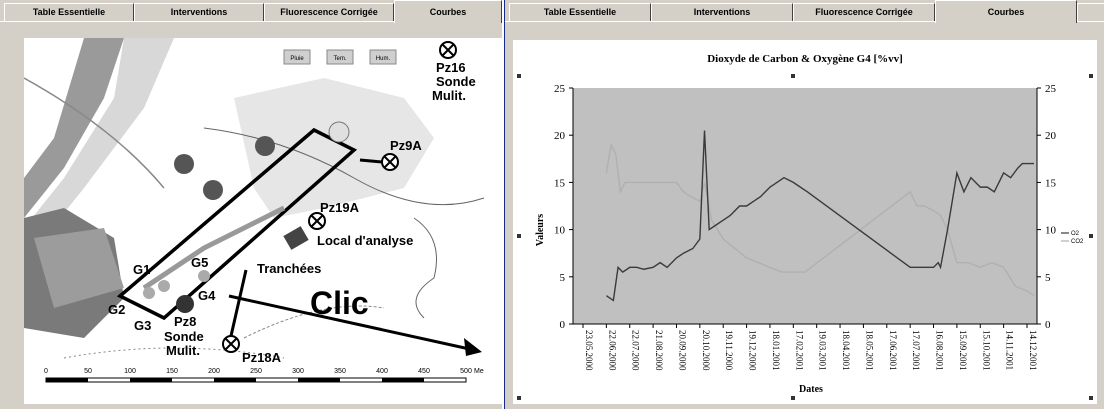  I want to click on x-tick-label: 20.09.2000, so click(682, 350).